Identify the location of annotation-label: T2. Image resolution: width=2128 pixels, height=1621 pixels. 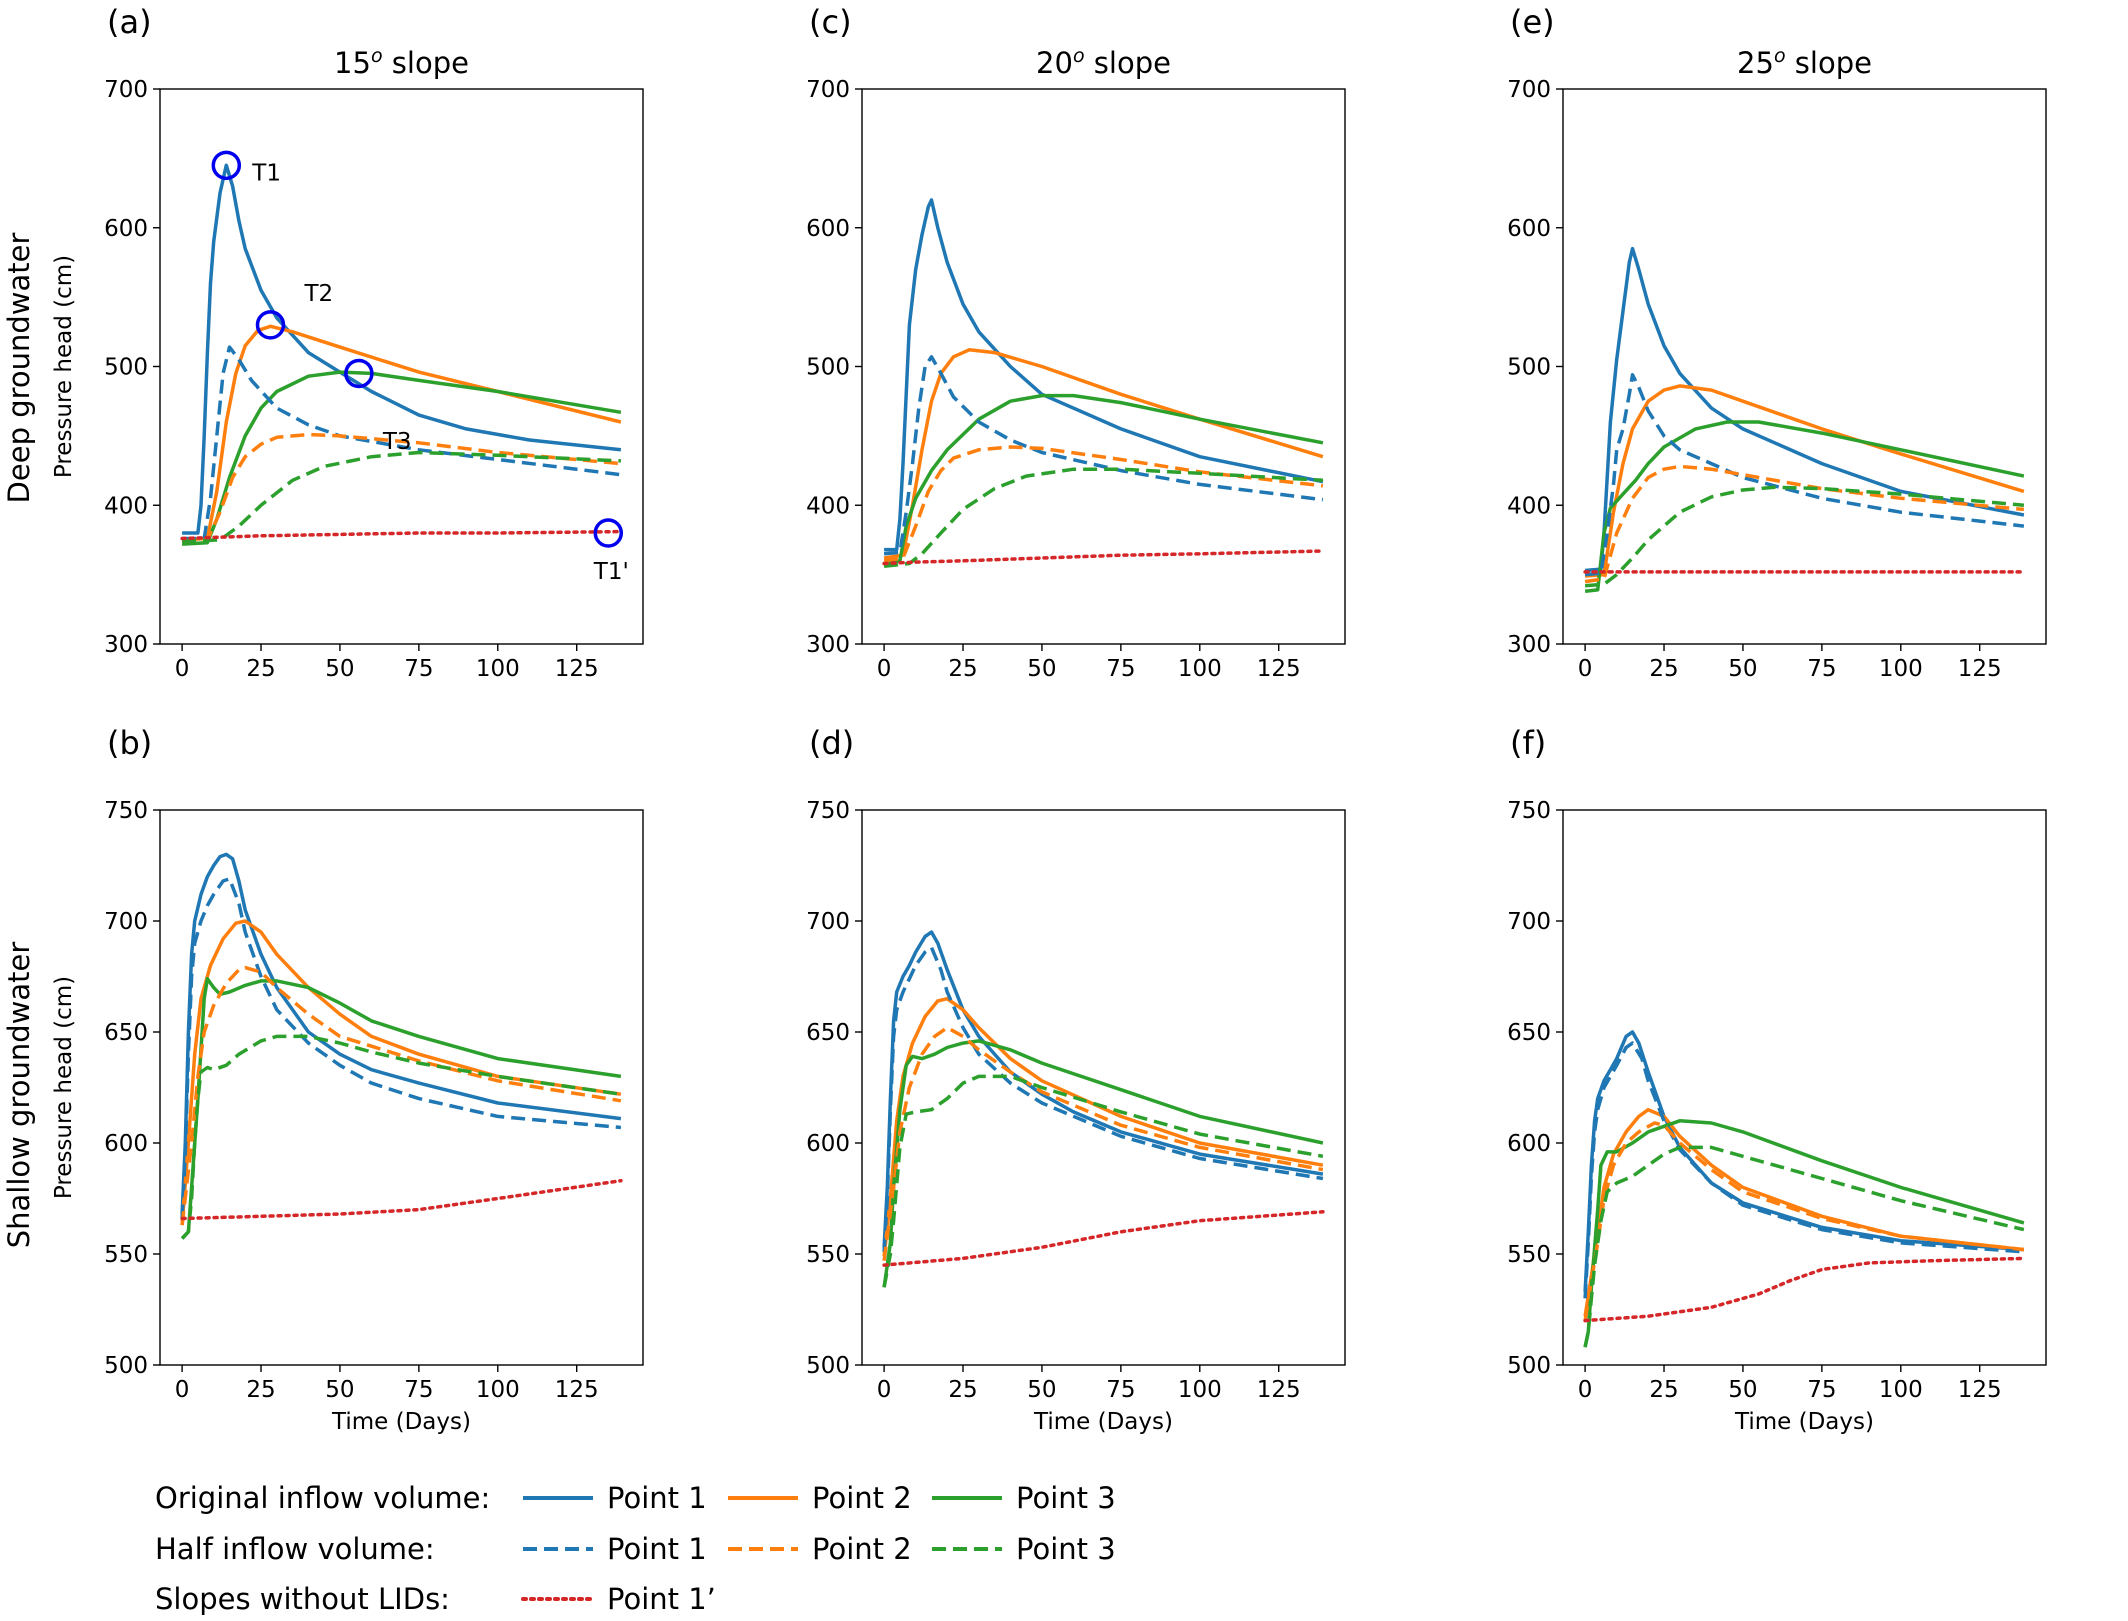
(318, 294).